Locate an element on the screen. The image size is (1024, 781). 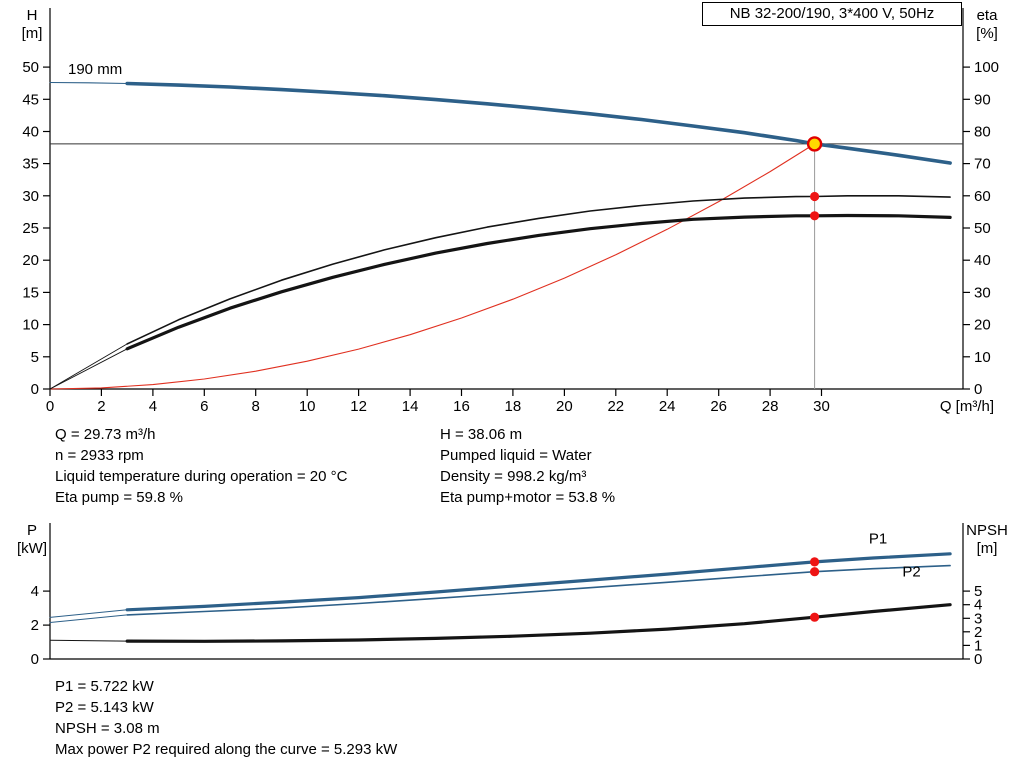
npsh-text: NPSH = 3.08 m is located at coordinates (107, 728).